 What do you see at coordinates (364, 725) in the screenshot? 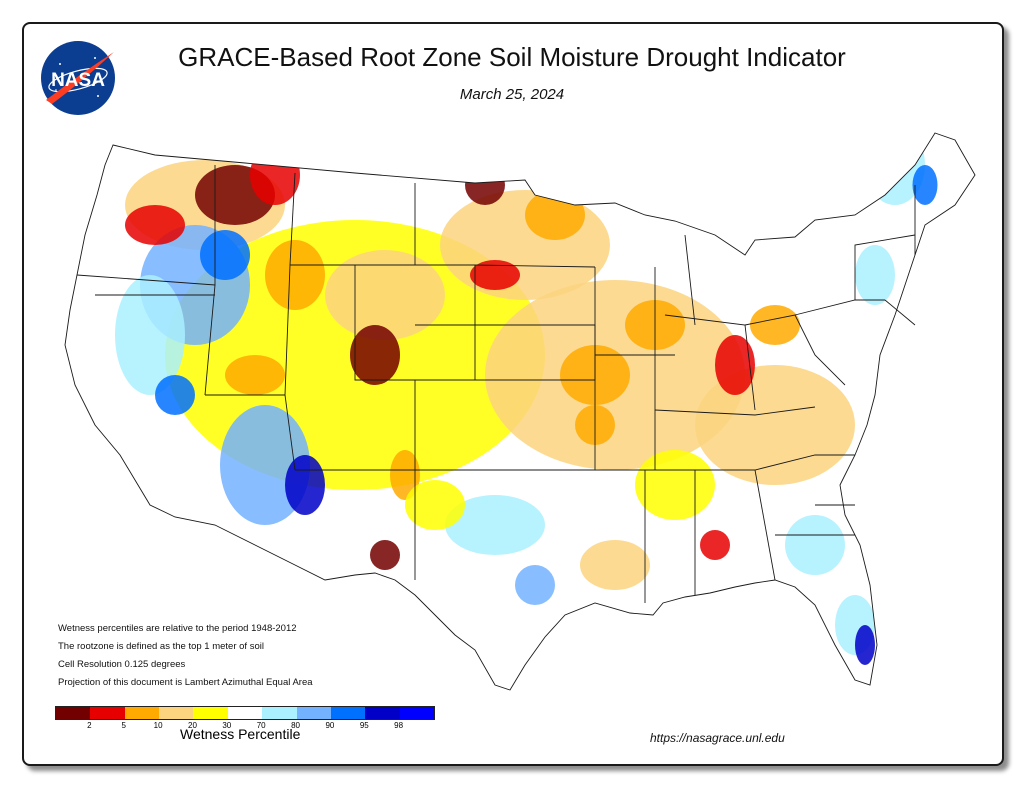
I see `legend-tick-label: 95` at bounding box center [364, 725].